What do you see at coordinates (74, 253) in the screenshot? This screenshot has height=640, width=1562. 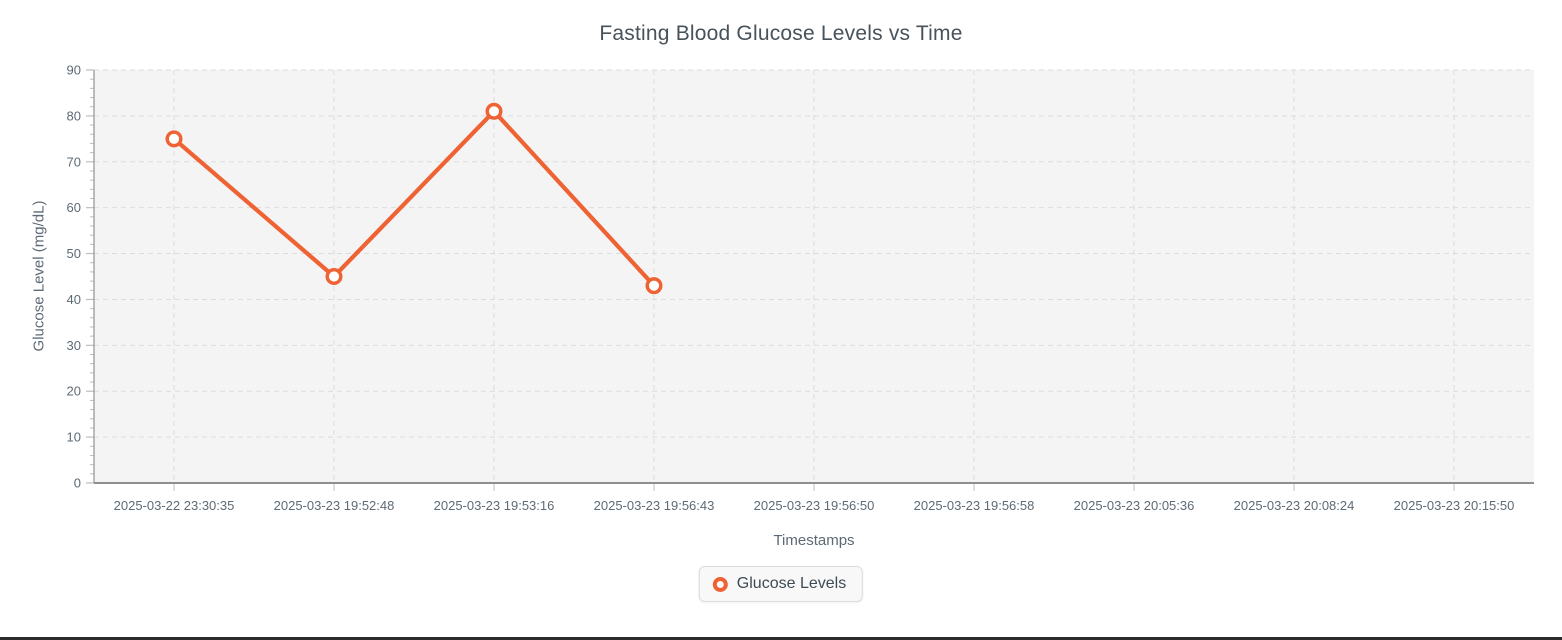 I see `y-tick-label: 50` at bounding box center [74, 253].